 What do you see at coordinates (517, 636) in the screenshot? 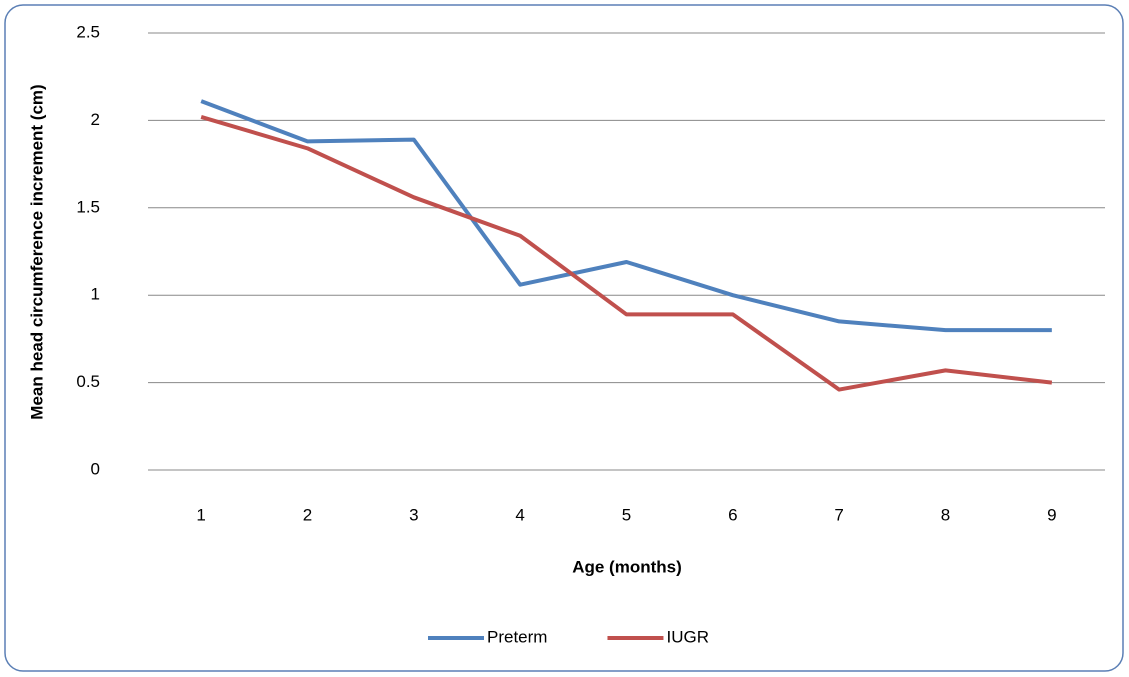
I see `legend-label: Preterm` at bounding box center [517, 636].